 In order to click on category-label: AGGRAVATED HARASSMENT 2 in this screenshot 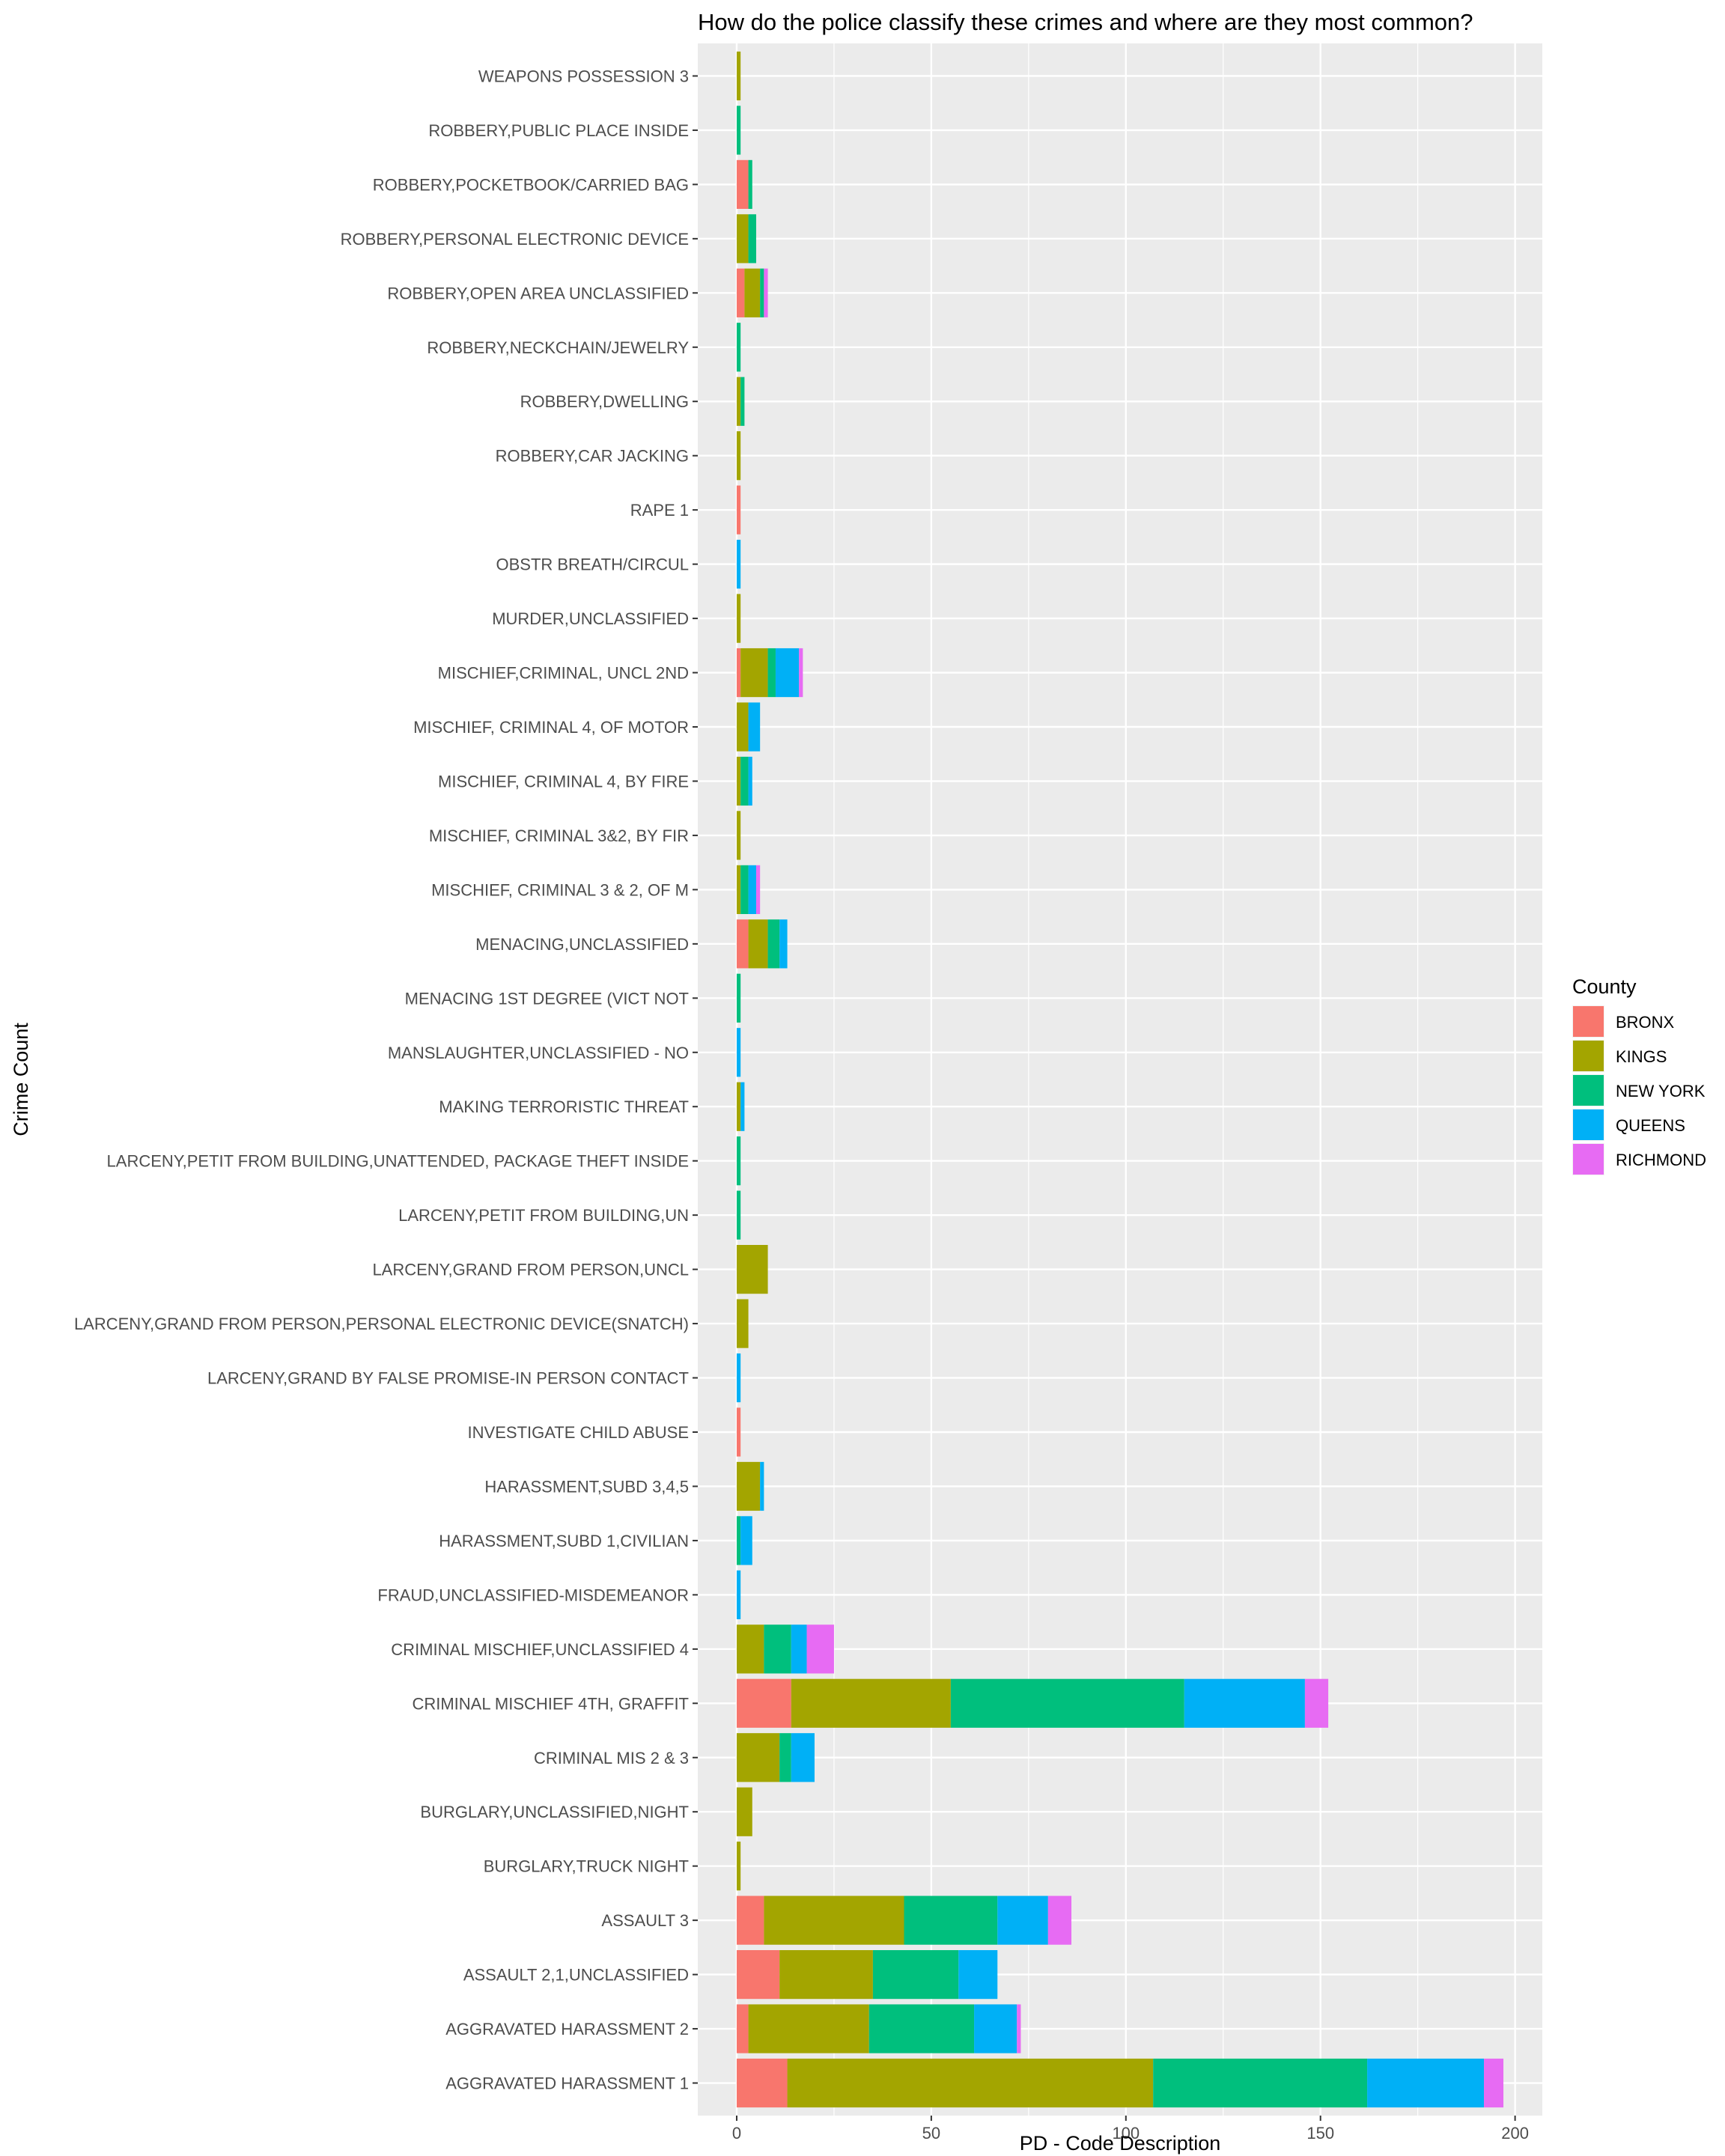, I will do `click(567, 2029)`.